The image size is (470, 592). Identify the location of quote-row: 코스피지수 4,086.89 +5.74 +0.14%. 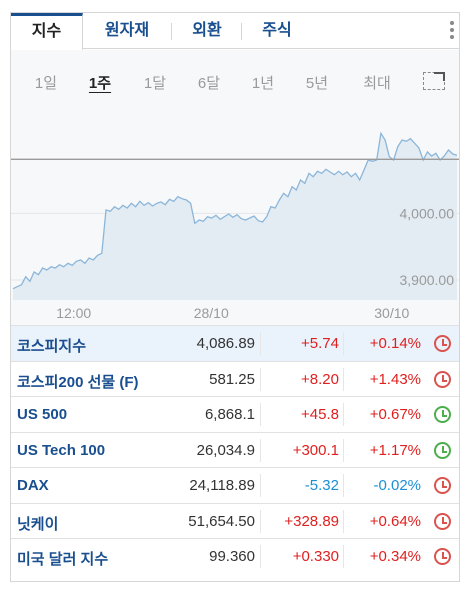
(235, 343).